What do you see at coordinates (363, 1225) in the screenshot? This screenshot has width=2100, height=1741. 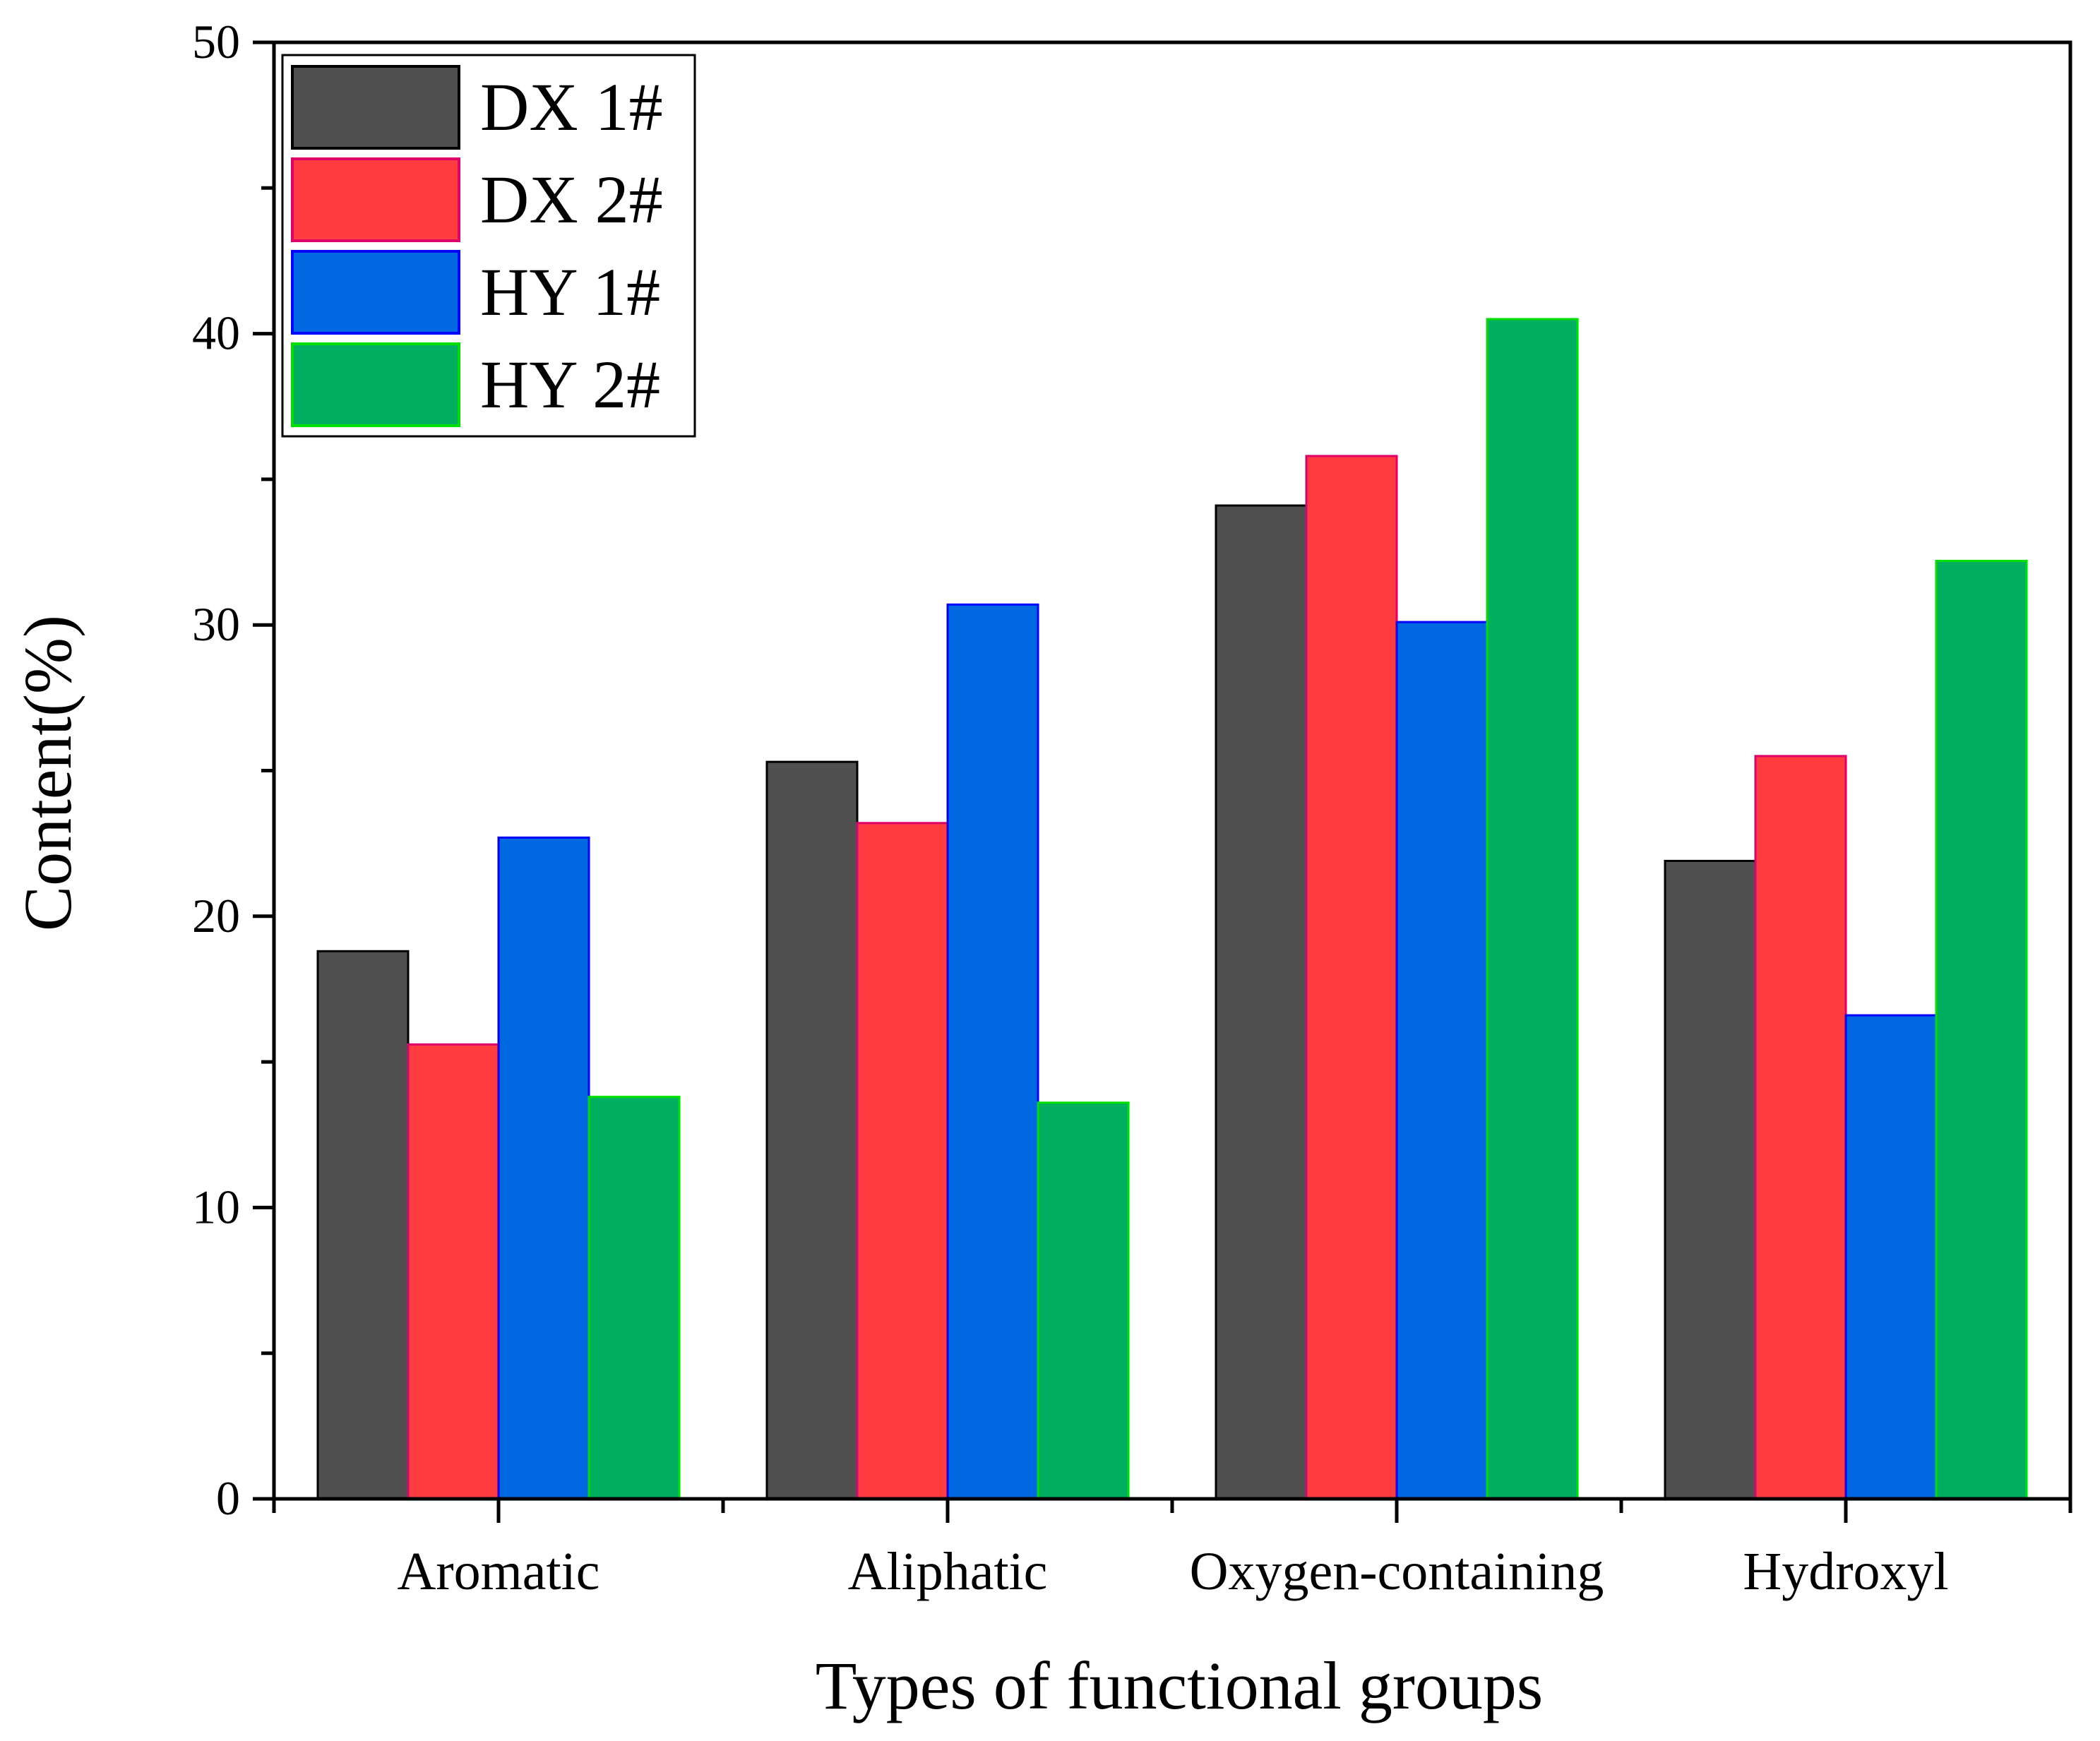 I see `bar-dx-1--aromatic` at bounding box center [363, 1225].